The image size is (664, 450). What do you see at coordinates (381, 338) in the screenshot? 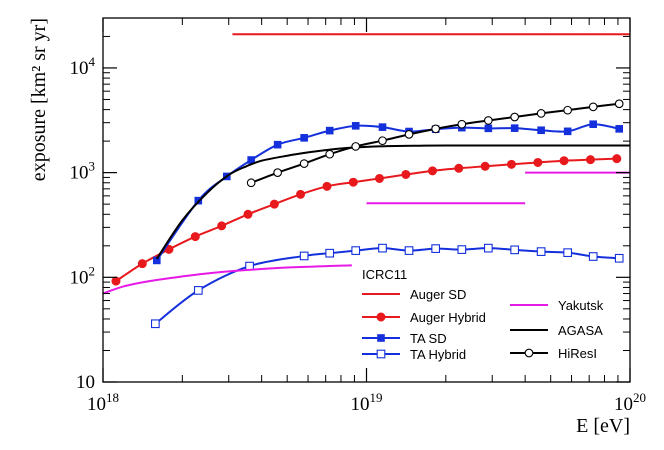
I see `legend-marker-ta-sd` at bounding box center [381, 338].